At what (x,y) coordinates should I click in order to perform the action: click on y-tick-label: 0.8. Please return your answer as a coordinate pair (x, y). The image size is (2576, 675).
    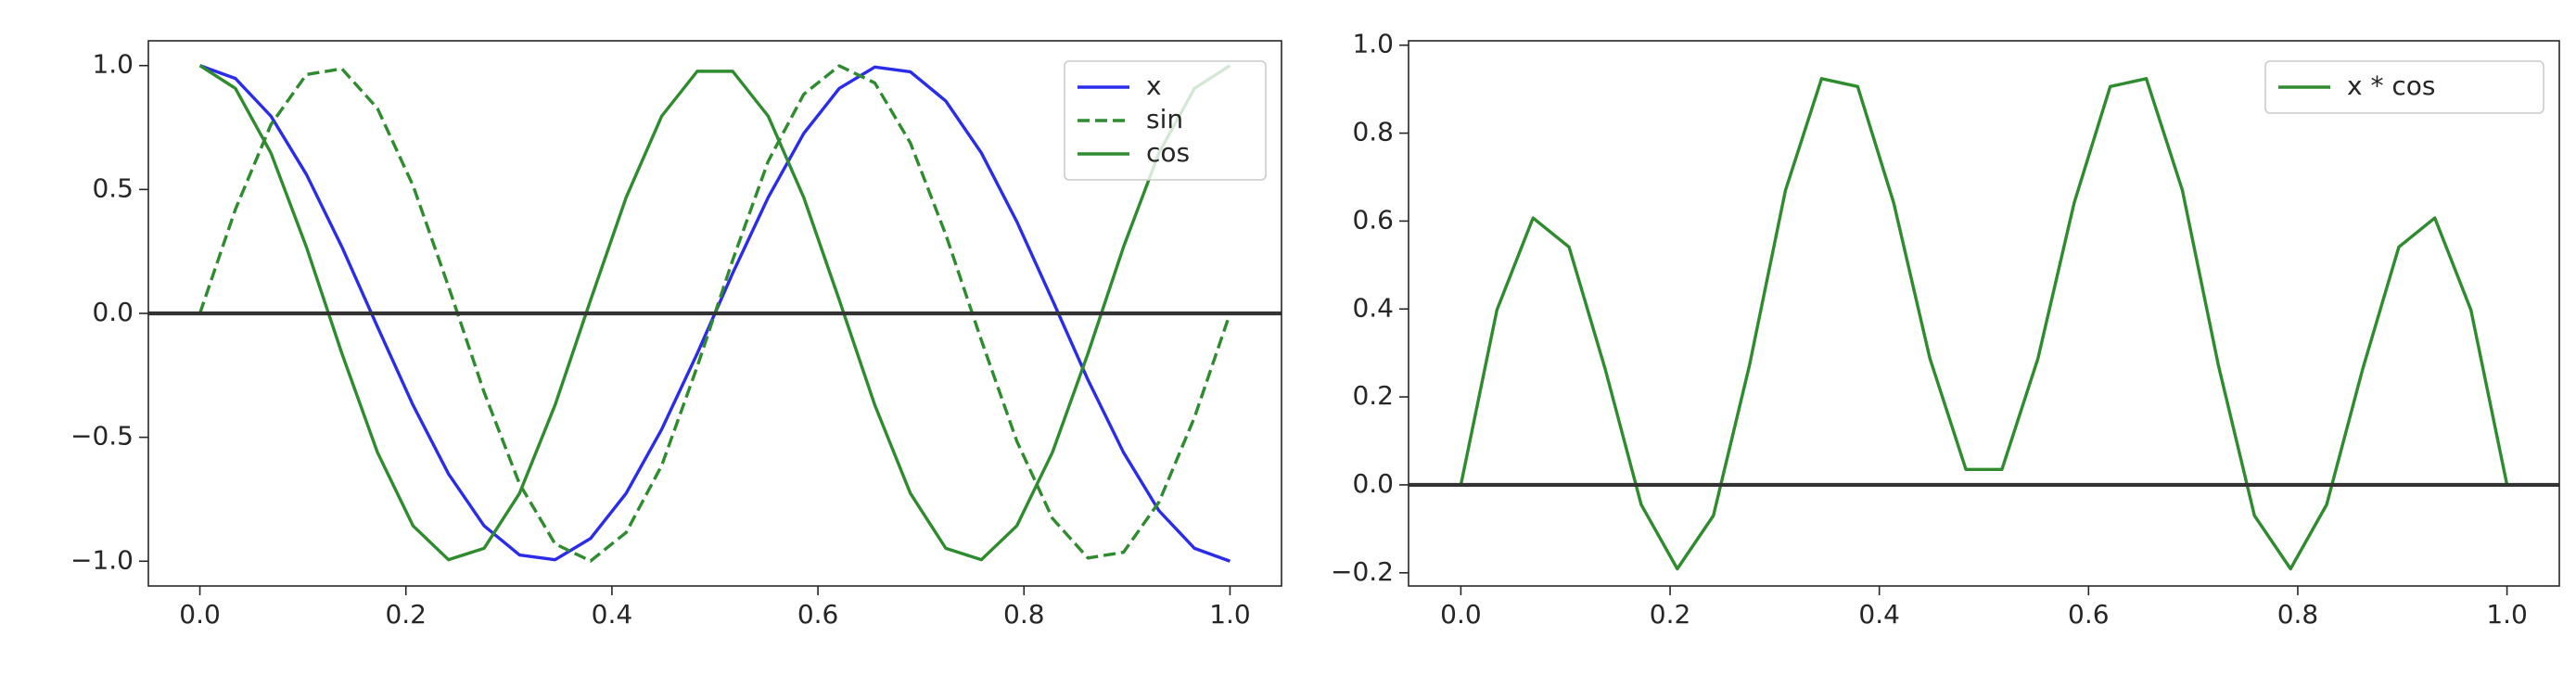
    Looking at the image, I should click on (1373, 132).